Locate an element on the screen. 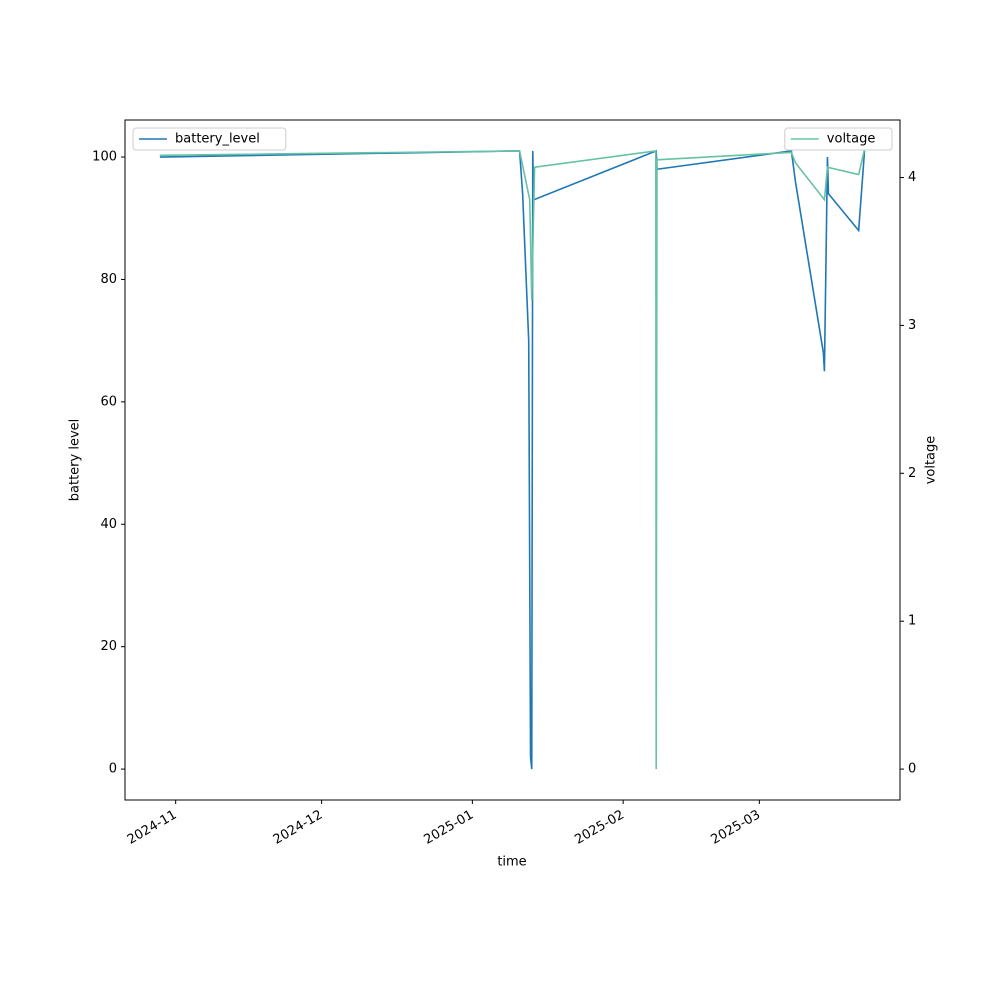  legend: voltage is located at coordinates (838, 139).